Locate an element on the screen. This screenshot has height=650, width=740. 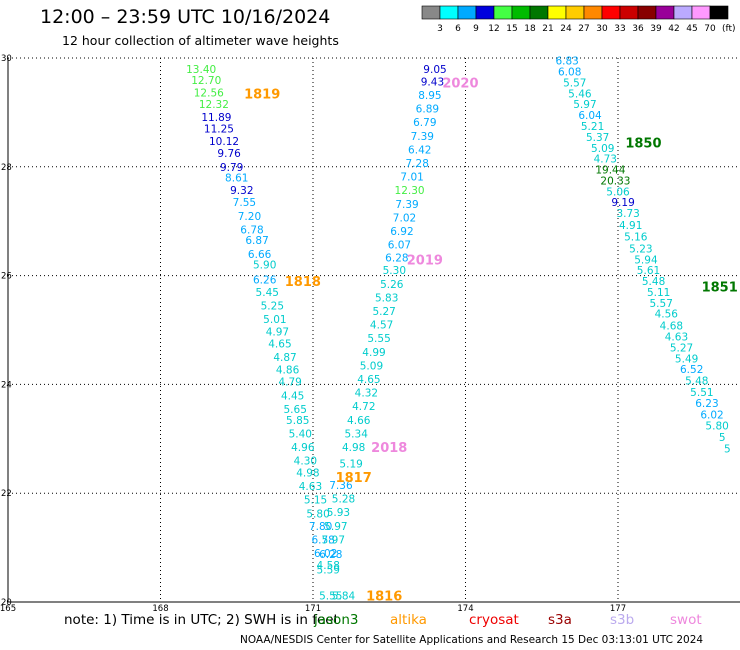
data-point-label: 5.37 is located at coordinates (597, 138).